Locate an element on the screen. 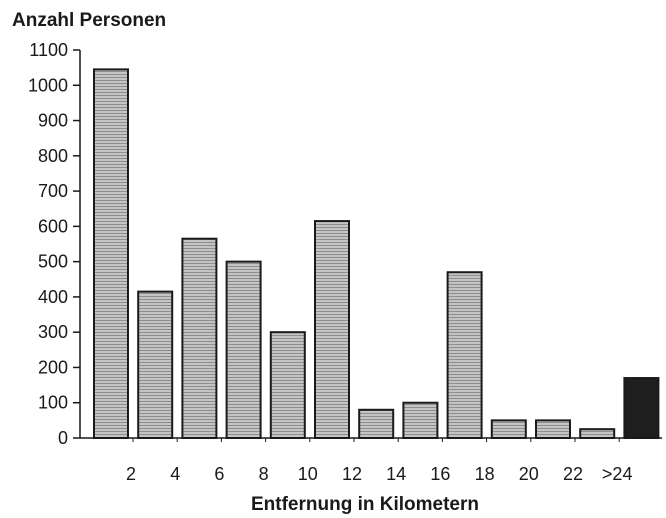 Image resolution: width=666 pixels, height=518 pixels. y-tick-label: 200 is located at coordinates (53, 367).